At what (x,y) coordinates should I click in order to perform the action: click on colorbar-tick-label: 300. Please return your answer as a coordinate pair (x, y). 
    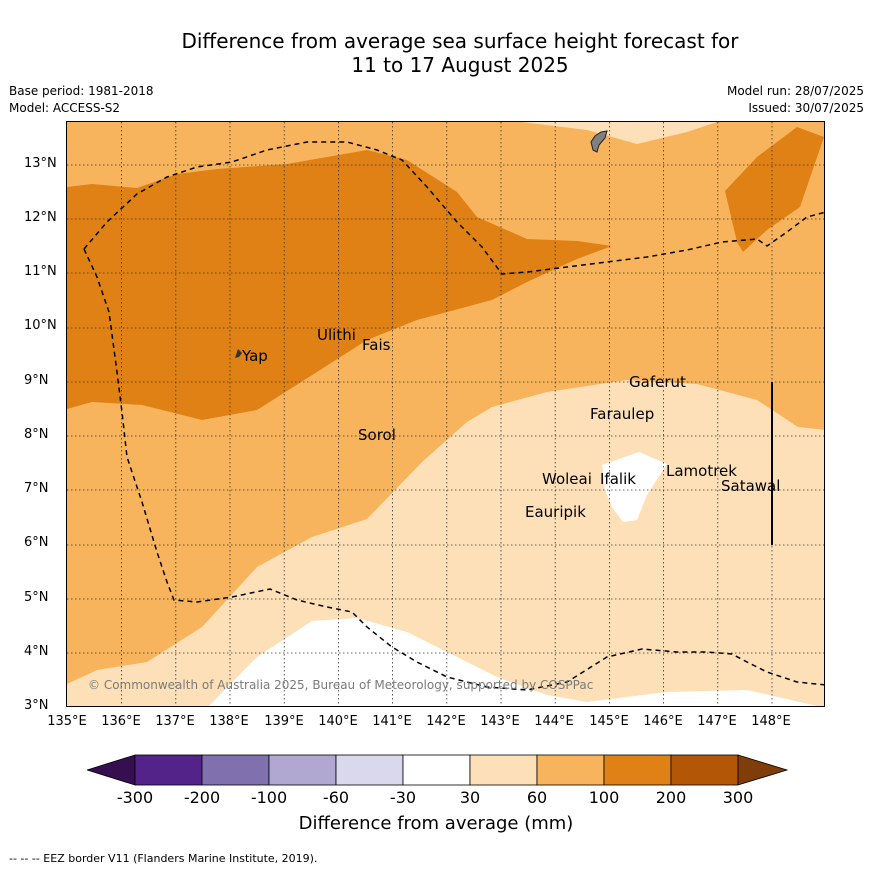
    Looking at the image, I should click on (738, 797).